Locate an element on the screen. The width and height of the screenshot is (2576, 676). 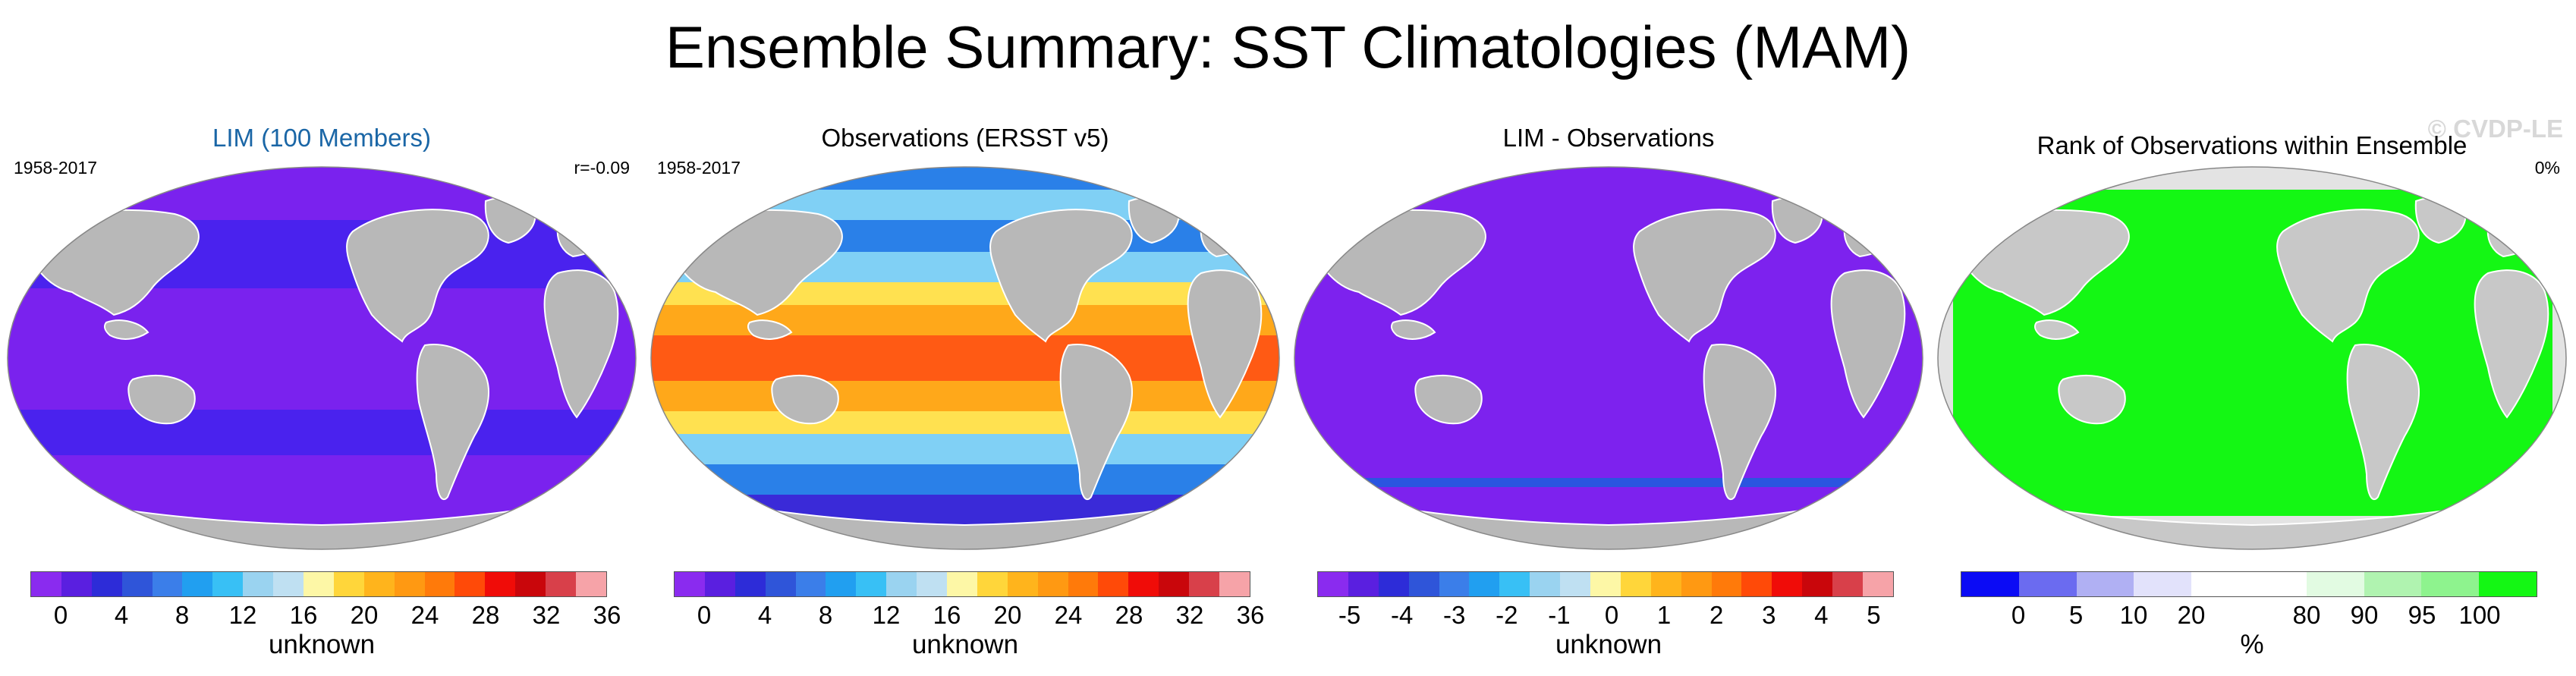
colorbar-tick-label: 10 is located at coordinates (2133, 615).